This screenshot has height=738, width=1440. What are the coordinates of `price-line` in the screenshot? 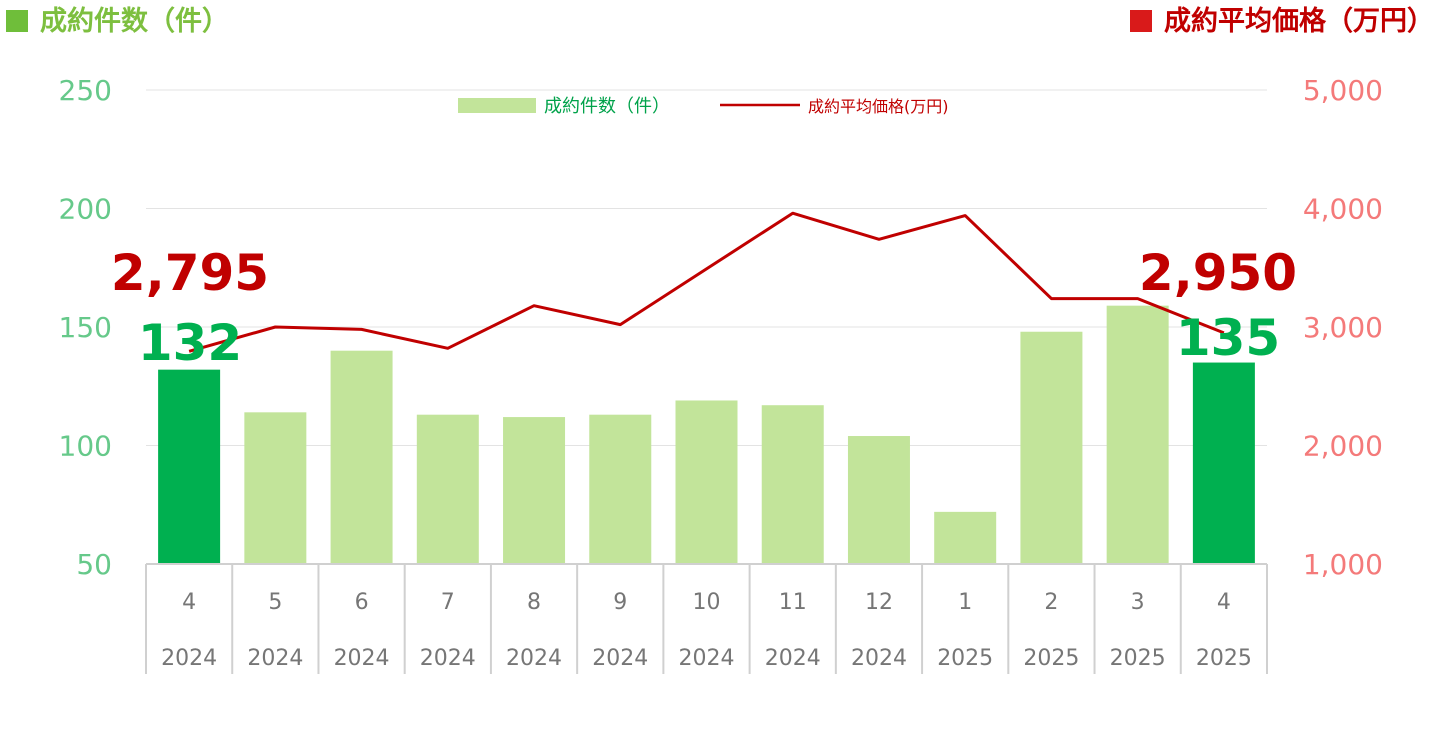 It's located at (706, 282).